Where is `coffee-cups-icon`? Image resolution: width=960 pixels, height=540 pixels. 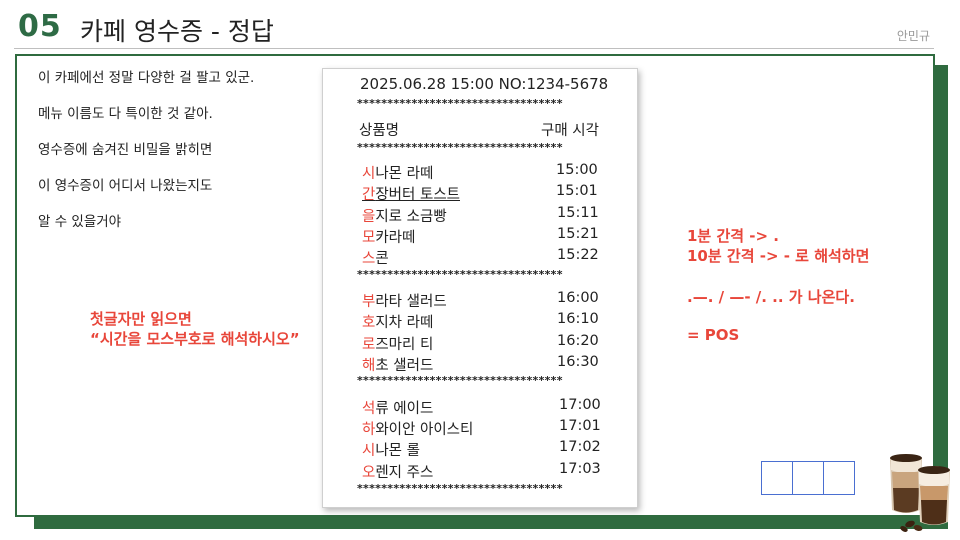 coffee-cups-icon is located at coordinates (920, 493).